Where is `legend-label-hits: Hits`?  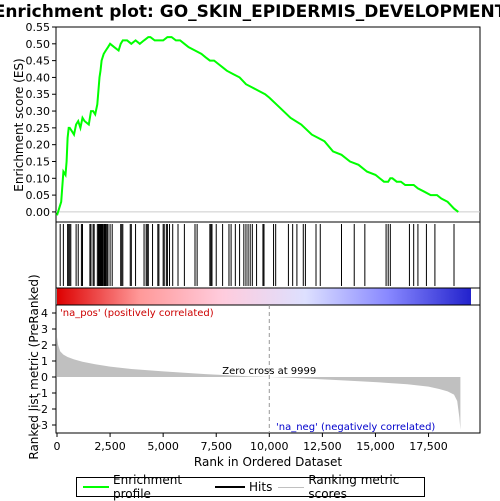
legend-label-hits: Hits is located at coordinates (261, 487).